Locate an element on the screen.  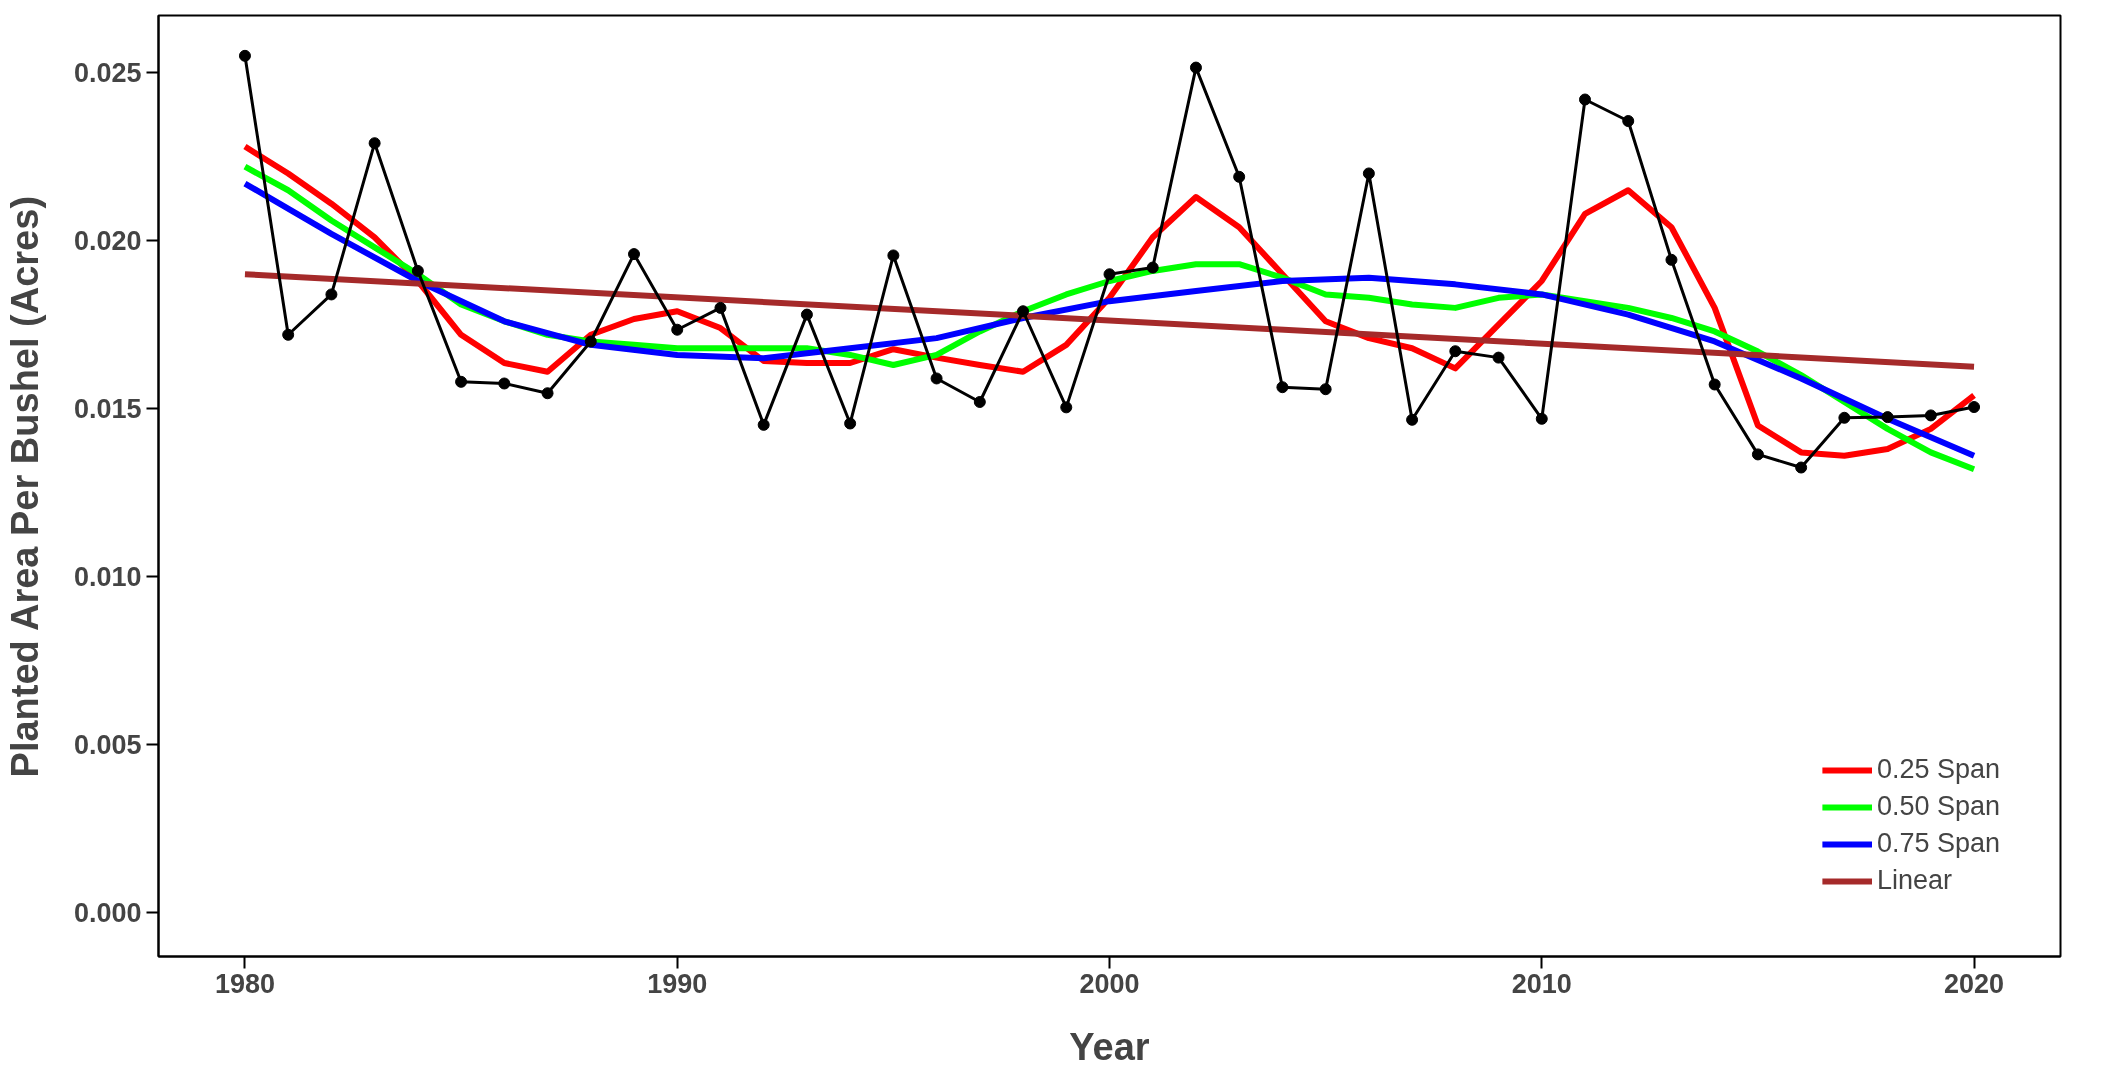
y-tick-label: 0.010 is located at coordinates (107, 577).